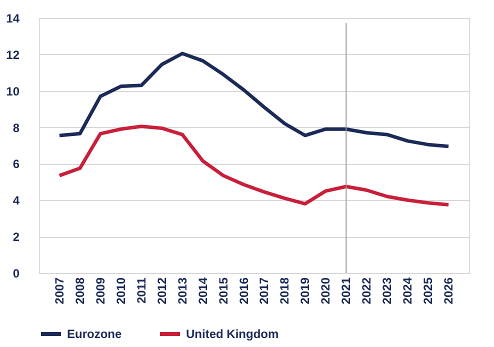 Image resolution: width=494 pixels, height=347 pixels. What do you see at coordinates (305, 290) in the screenshot?
I see `x-tick-label: 2019` at bounding box center [305, 290].